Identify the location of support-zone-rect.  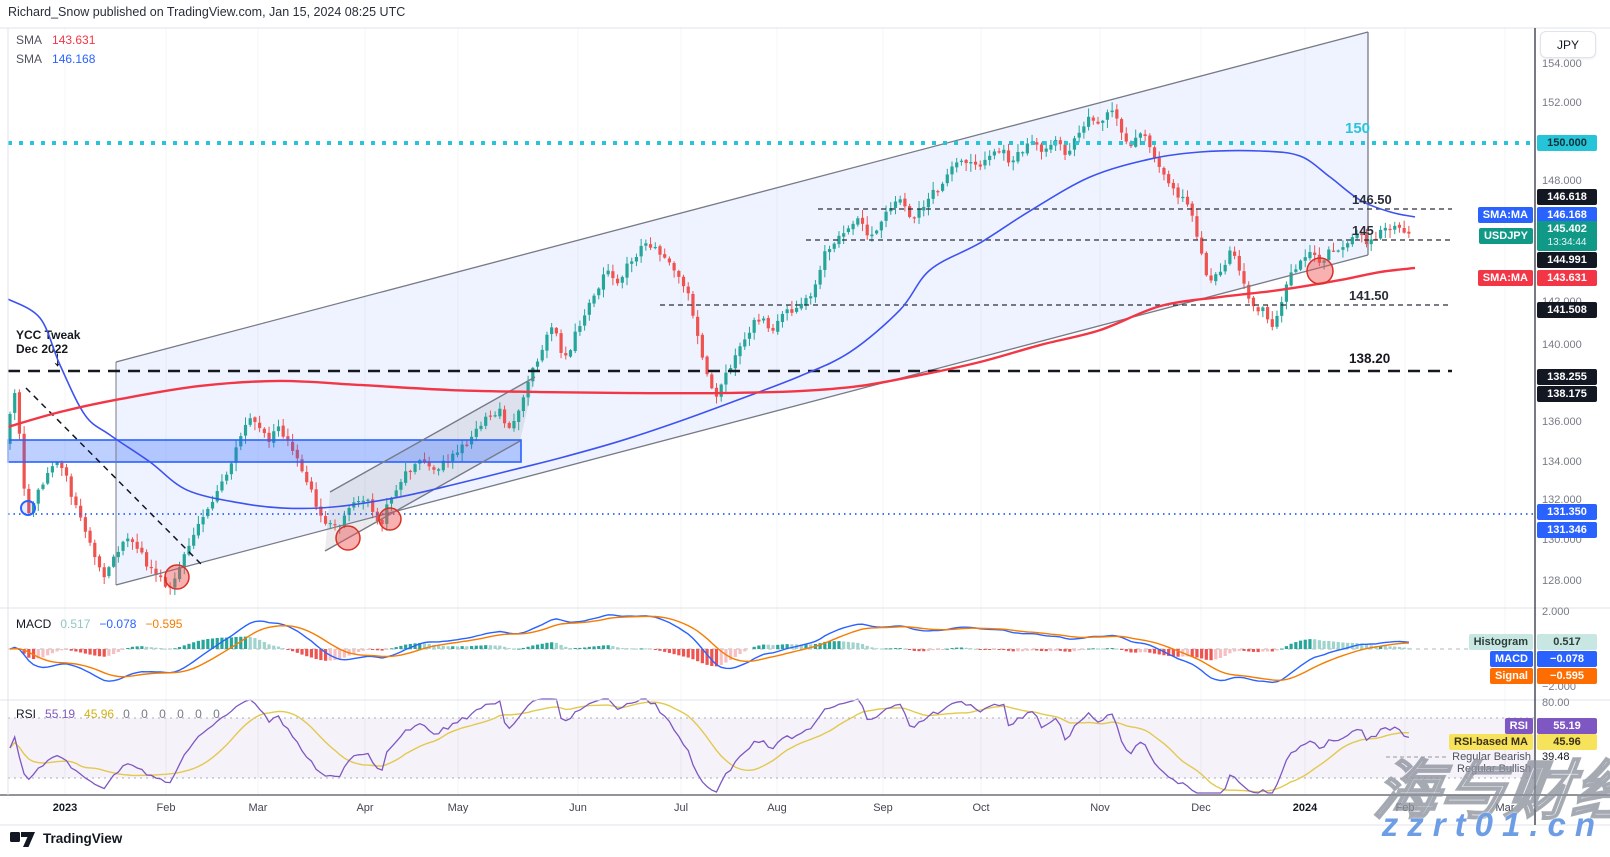
(264, 451).